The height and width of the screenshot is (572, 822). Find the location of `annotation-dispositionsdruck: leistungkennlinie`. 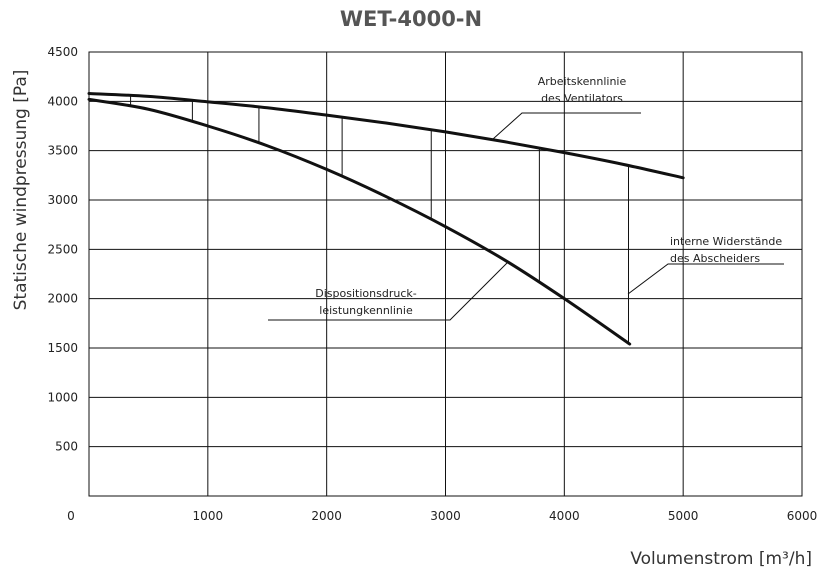

annotation-dispositionsdruck: leistungkennlinie is located at coordinates (366, 310).